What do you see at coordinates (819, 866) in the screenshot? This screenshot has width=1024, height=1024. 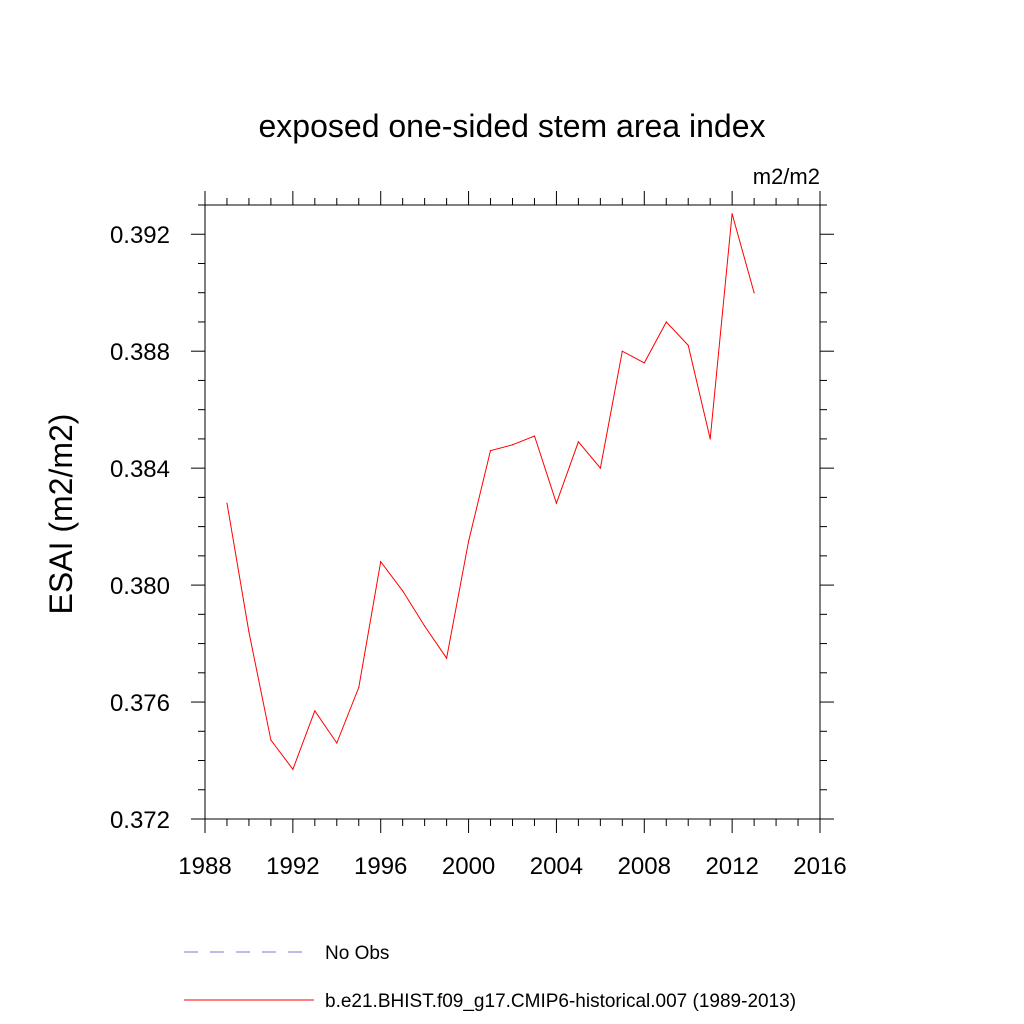 I see `x-tick-label: 2016` at bounding box center [819, 866].